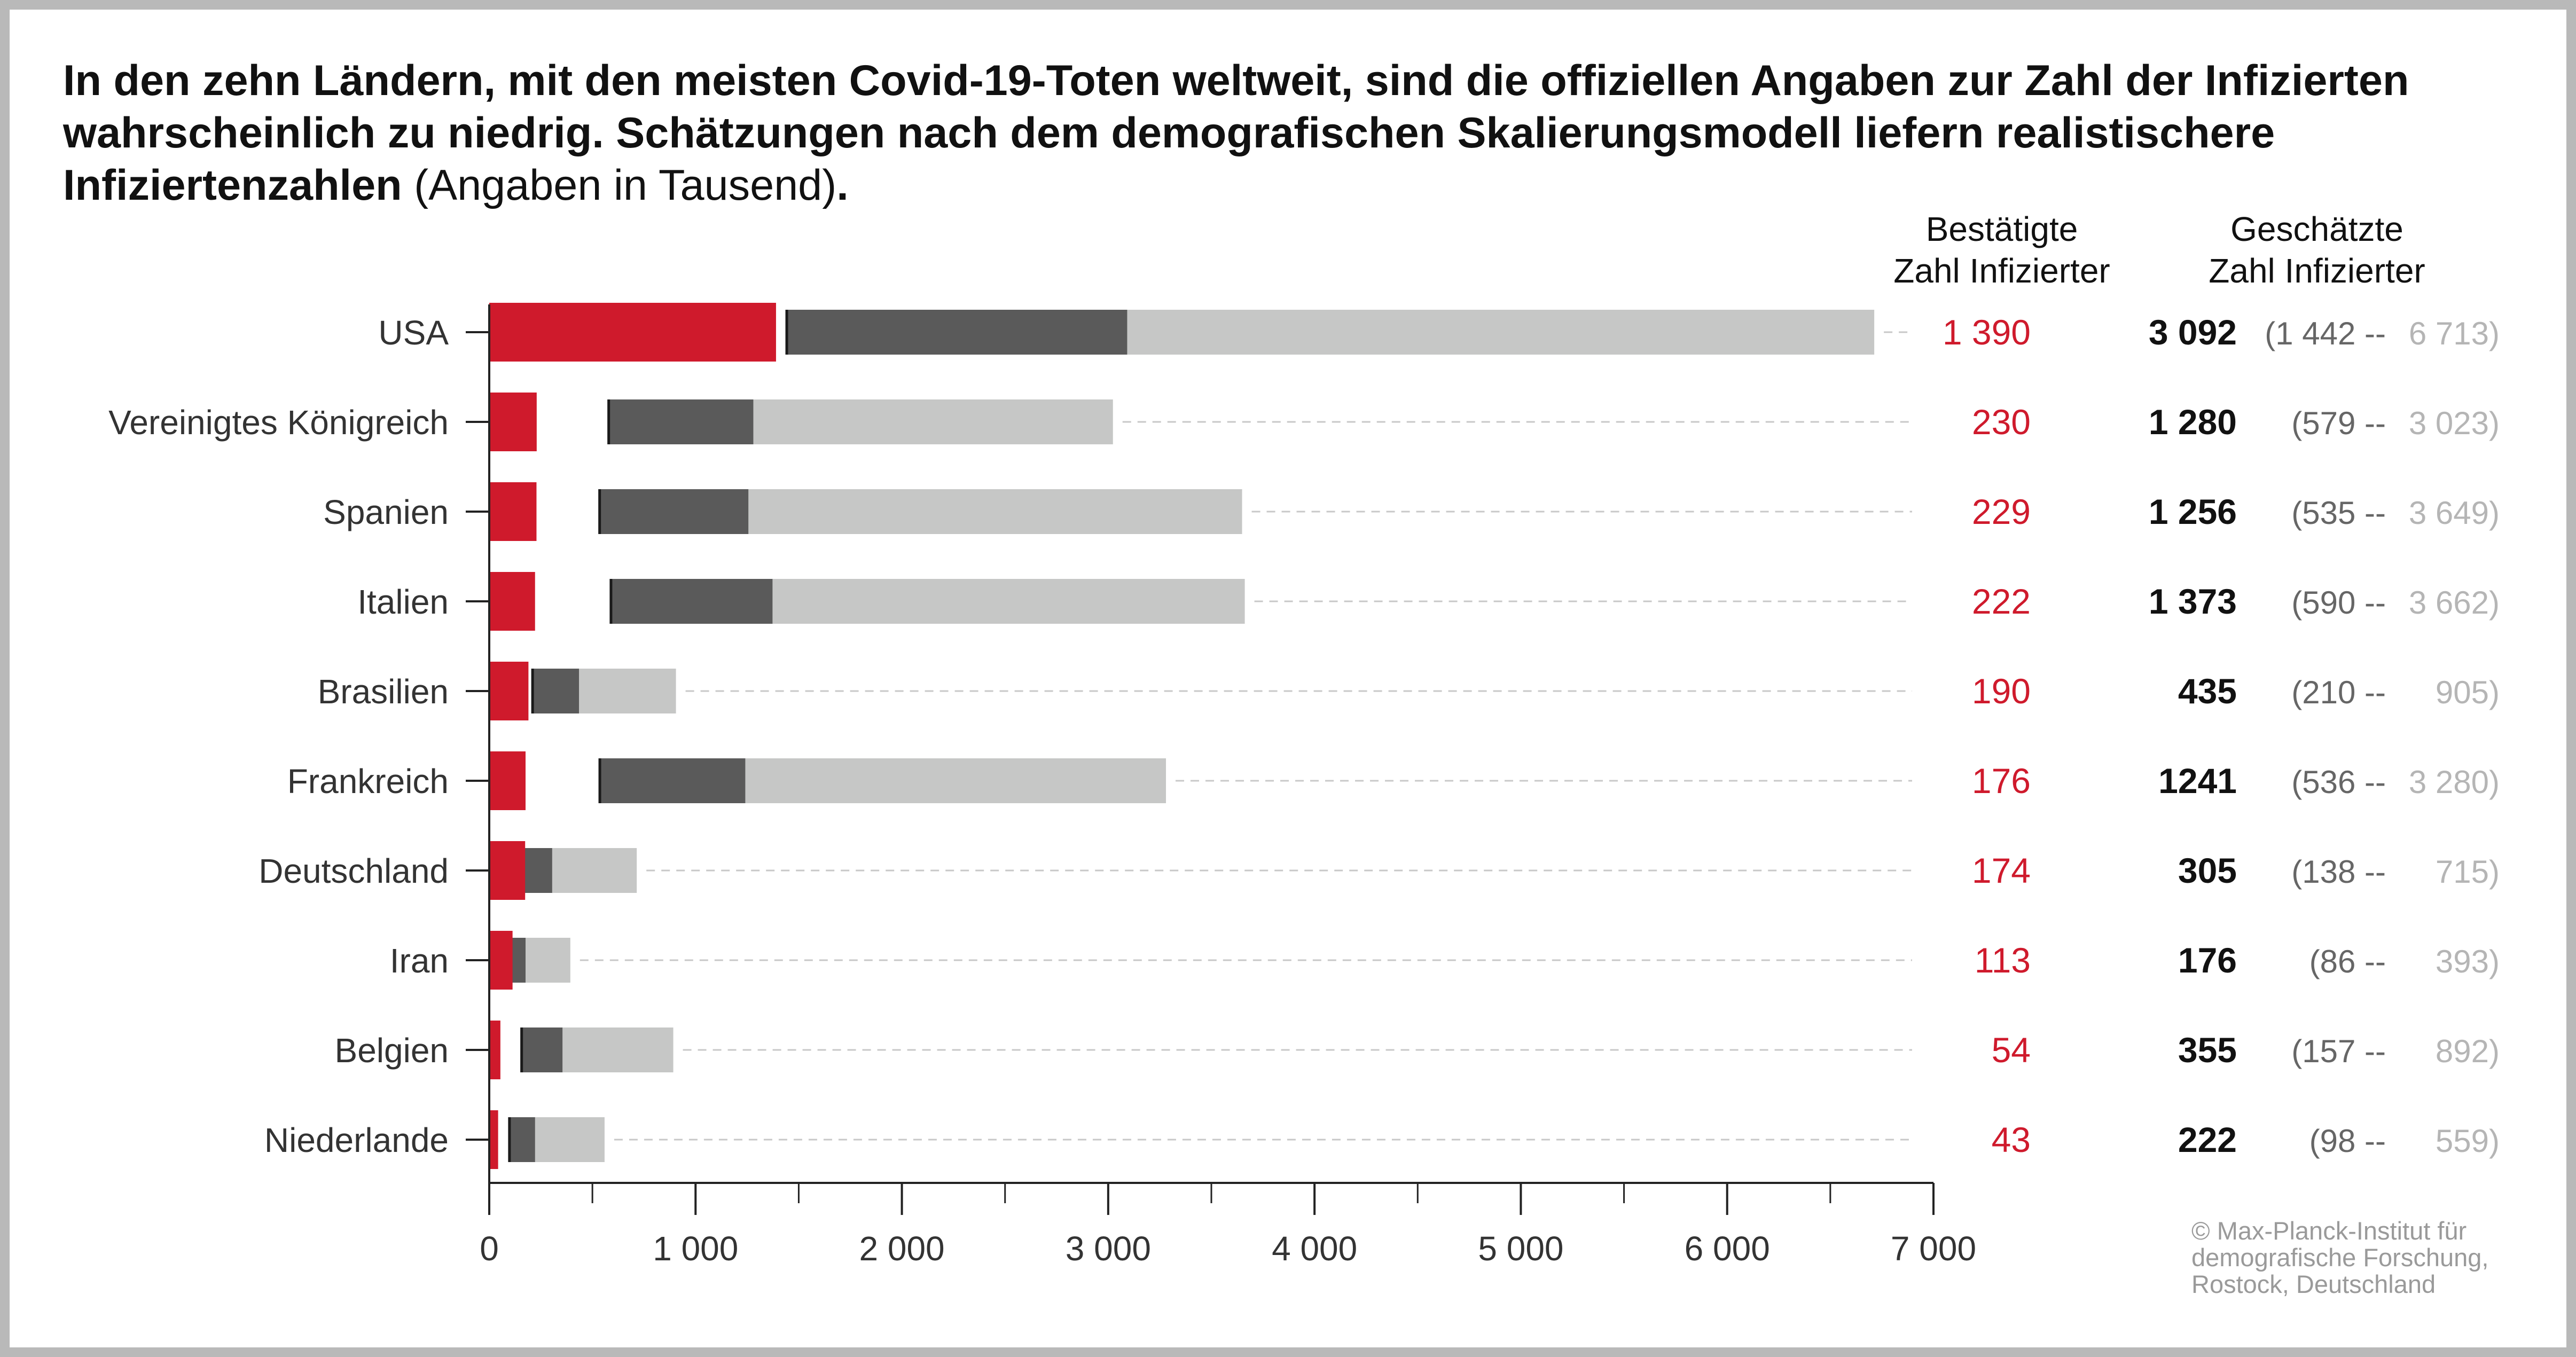 This screenshot has width=2576, height=1357. What do you see at coordinates (2340, 1258) in the screenshot?
I see `copyright-line2: demografische Forschung,` at bounding box center [2340, 1258].